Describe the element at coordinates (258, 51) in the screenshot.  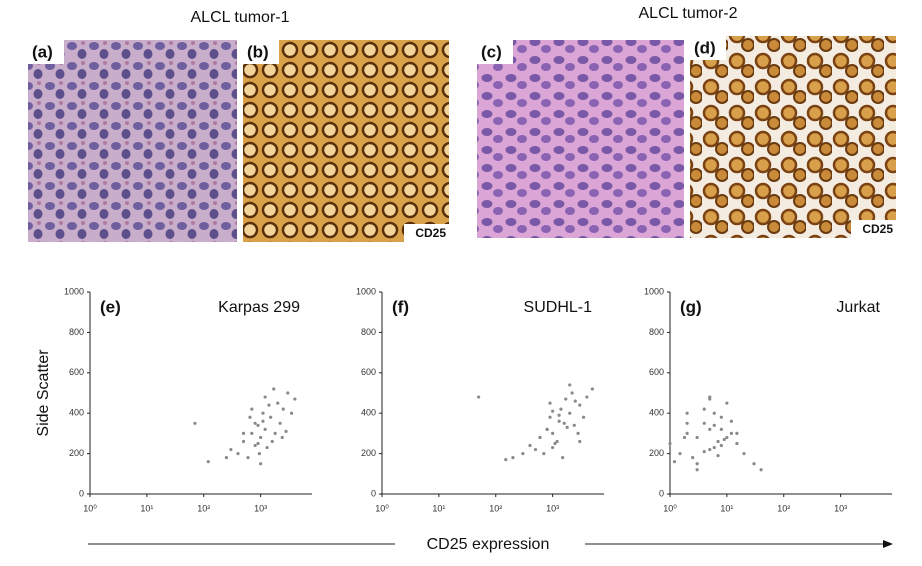
I see `panel-label: (b)` at that location.